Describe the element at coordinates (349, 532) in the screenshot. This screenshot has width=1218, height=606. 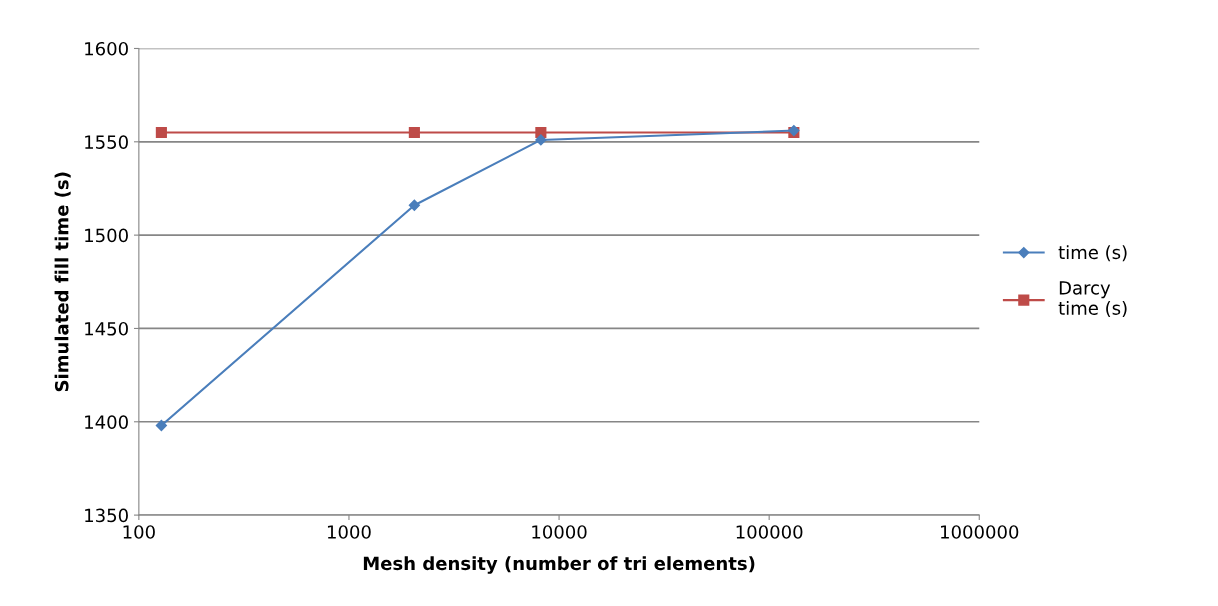
I see `x-tick-label: 1000` at that location.